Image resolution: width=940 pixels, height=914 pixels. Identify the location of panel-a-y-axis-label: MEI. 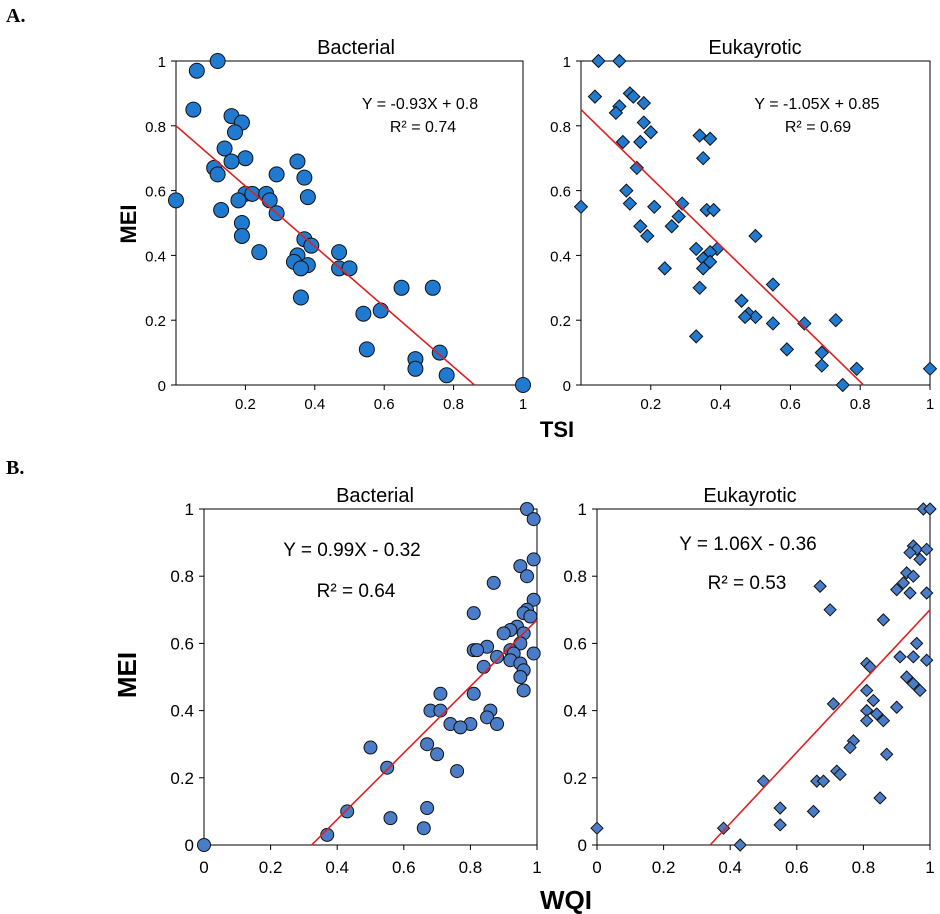
(128, 223).